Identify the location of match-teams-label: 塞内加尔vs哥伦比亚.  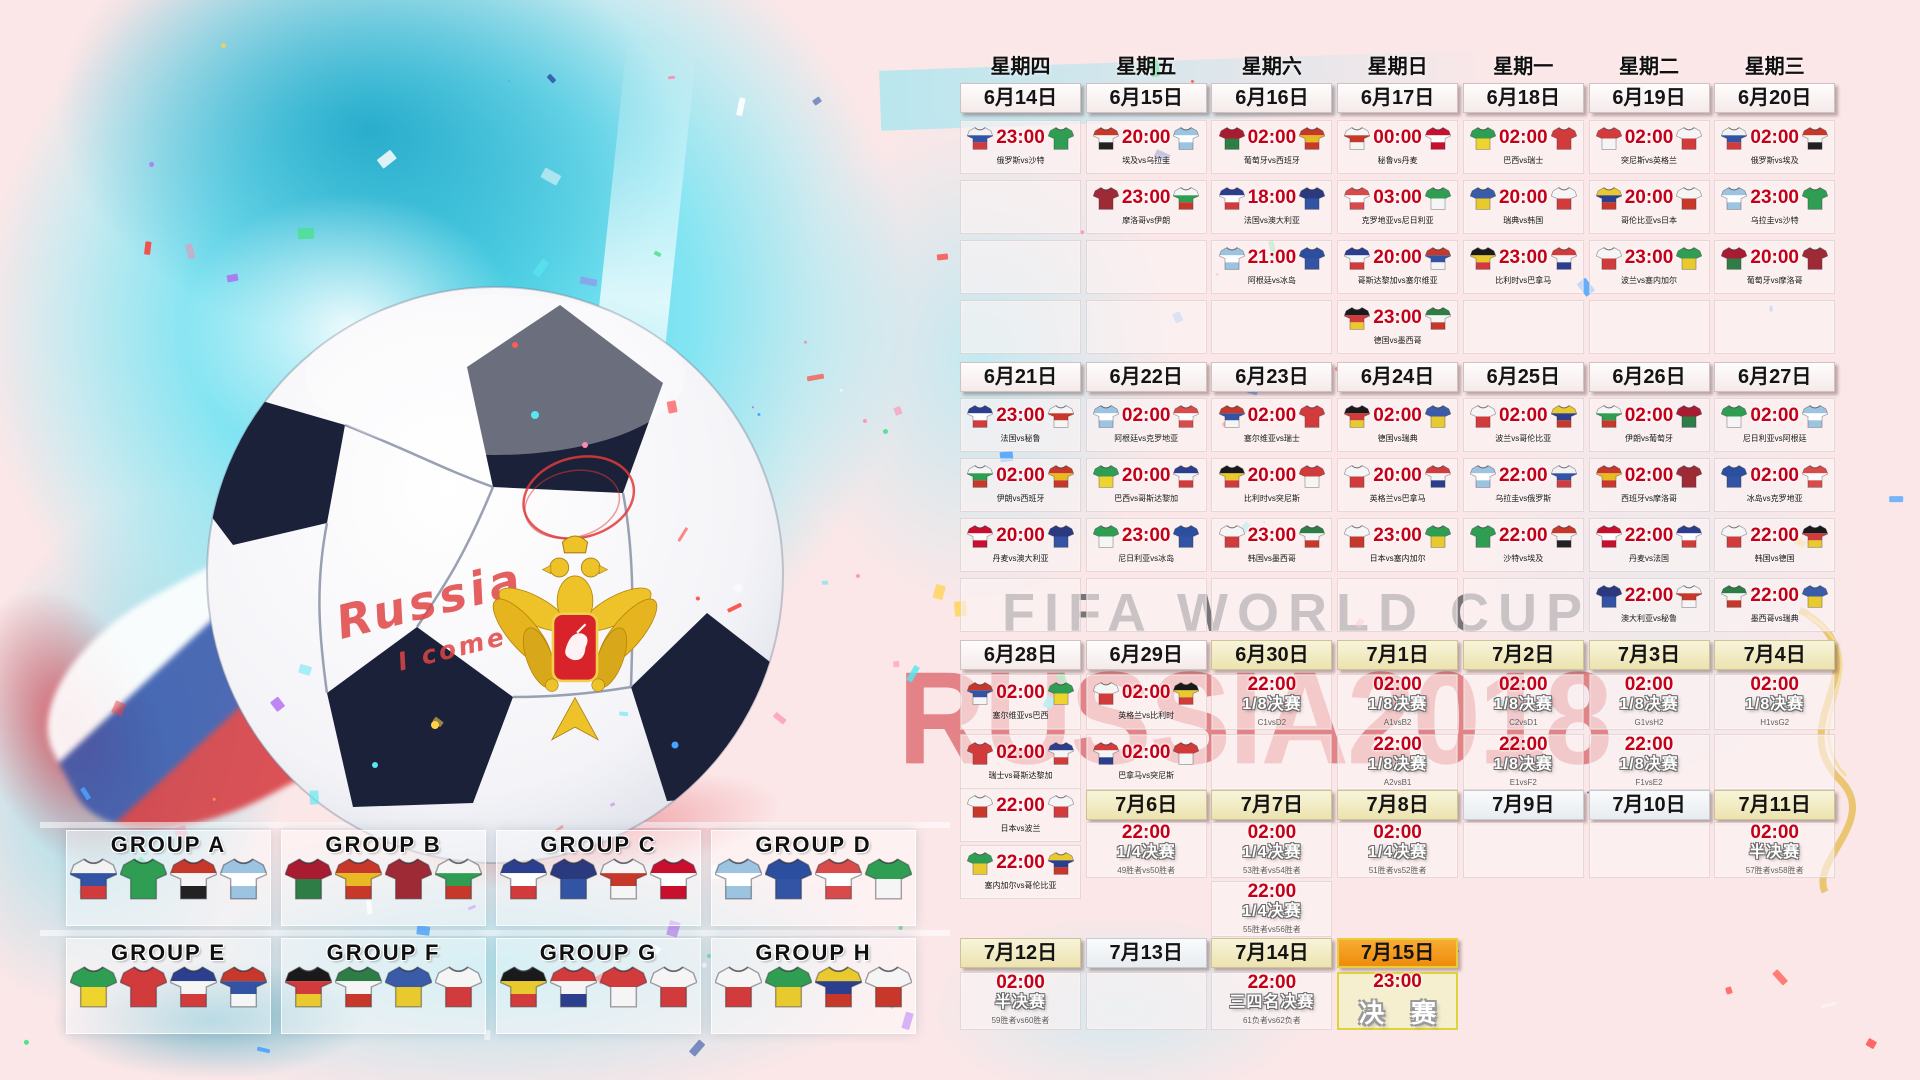
(1020, 885).